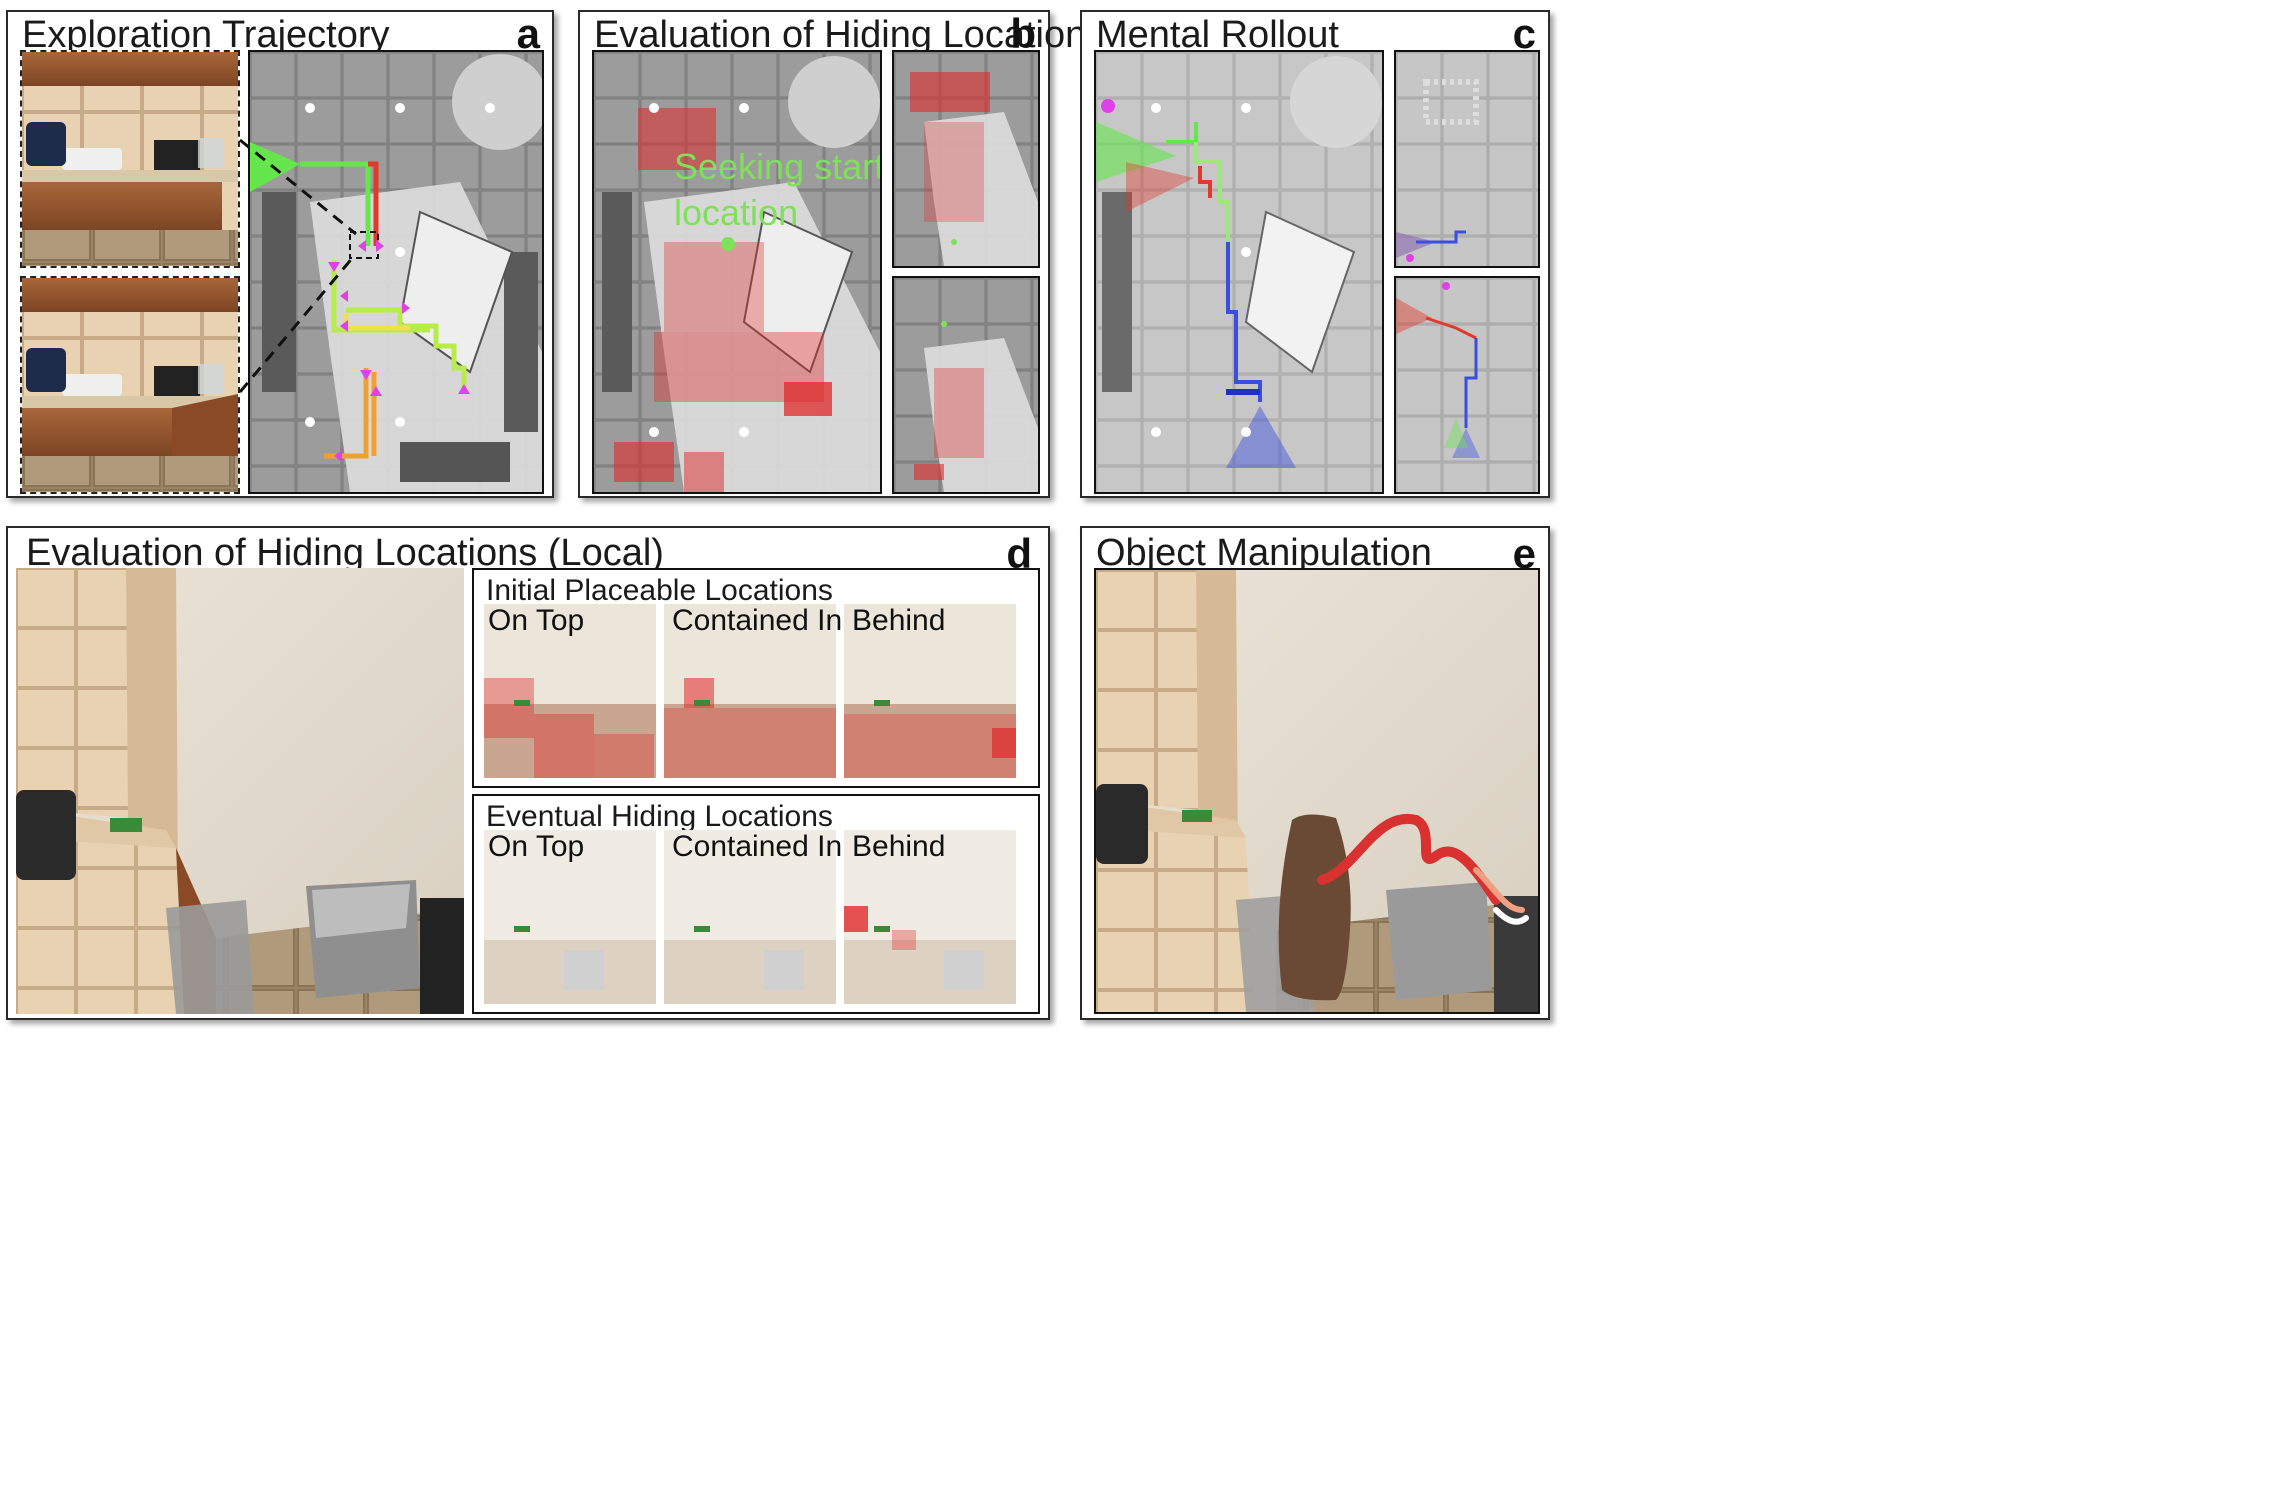 This screenshot has height=1504, width=2292. I want to click on rollout-map-thumb-top, so click(1467, 159).